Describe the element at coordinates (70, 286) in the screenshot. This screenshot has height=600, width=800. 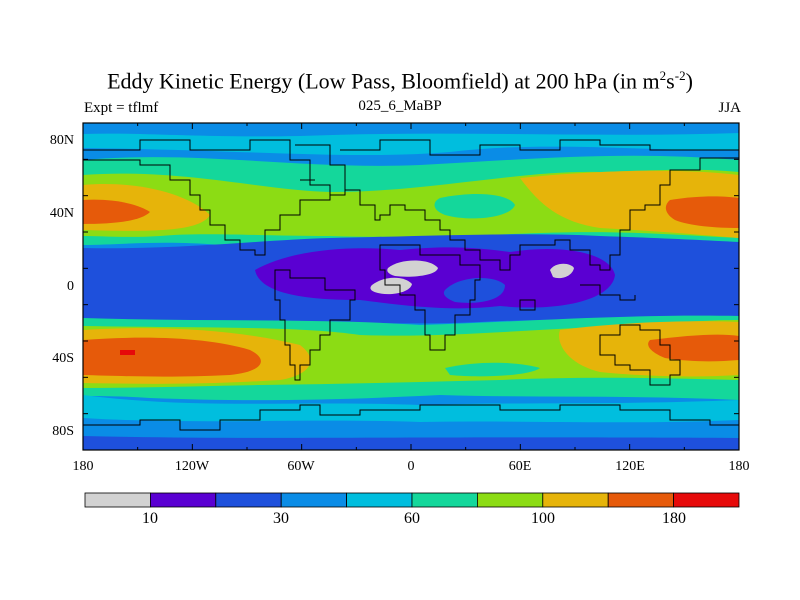
I see `lat-tick-label: 0` at that location.